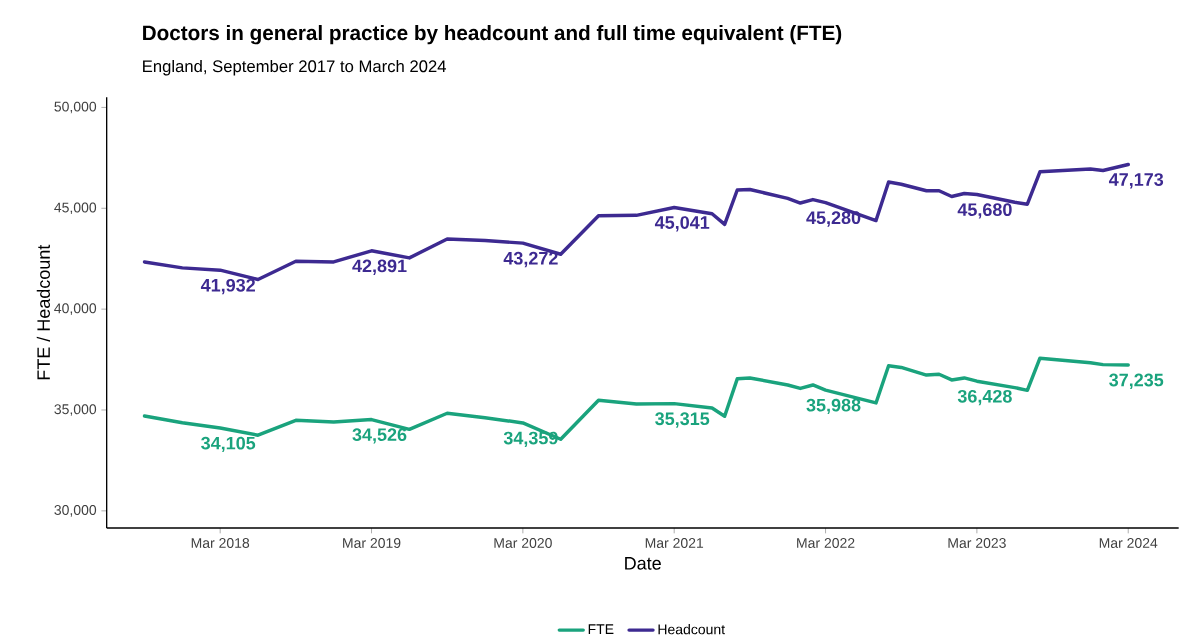 The height and width of the screenshot is (644, 1187). I want to click on y-tick-label: 30,000, so click(75, 511).